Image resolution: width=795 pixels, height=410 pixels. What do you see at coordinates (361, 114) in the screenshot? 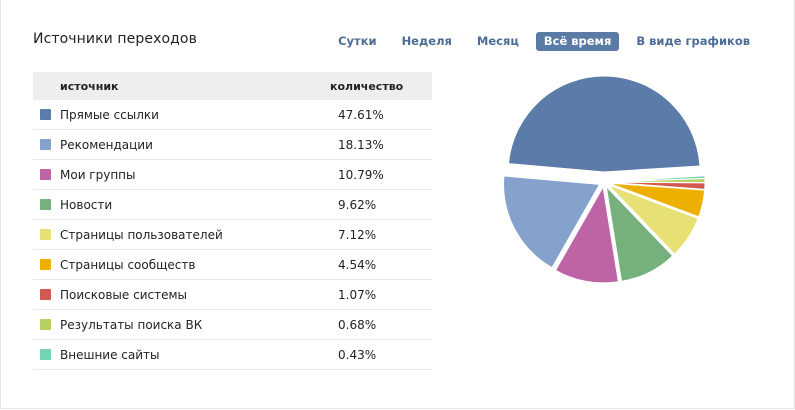
I see `source-percentage: 47.61%` at bounding box center [361, 114].